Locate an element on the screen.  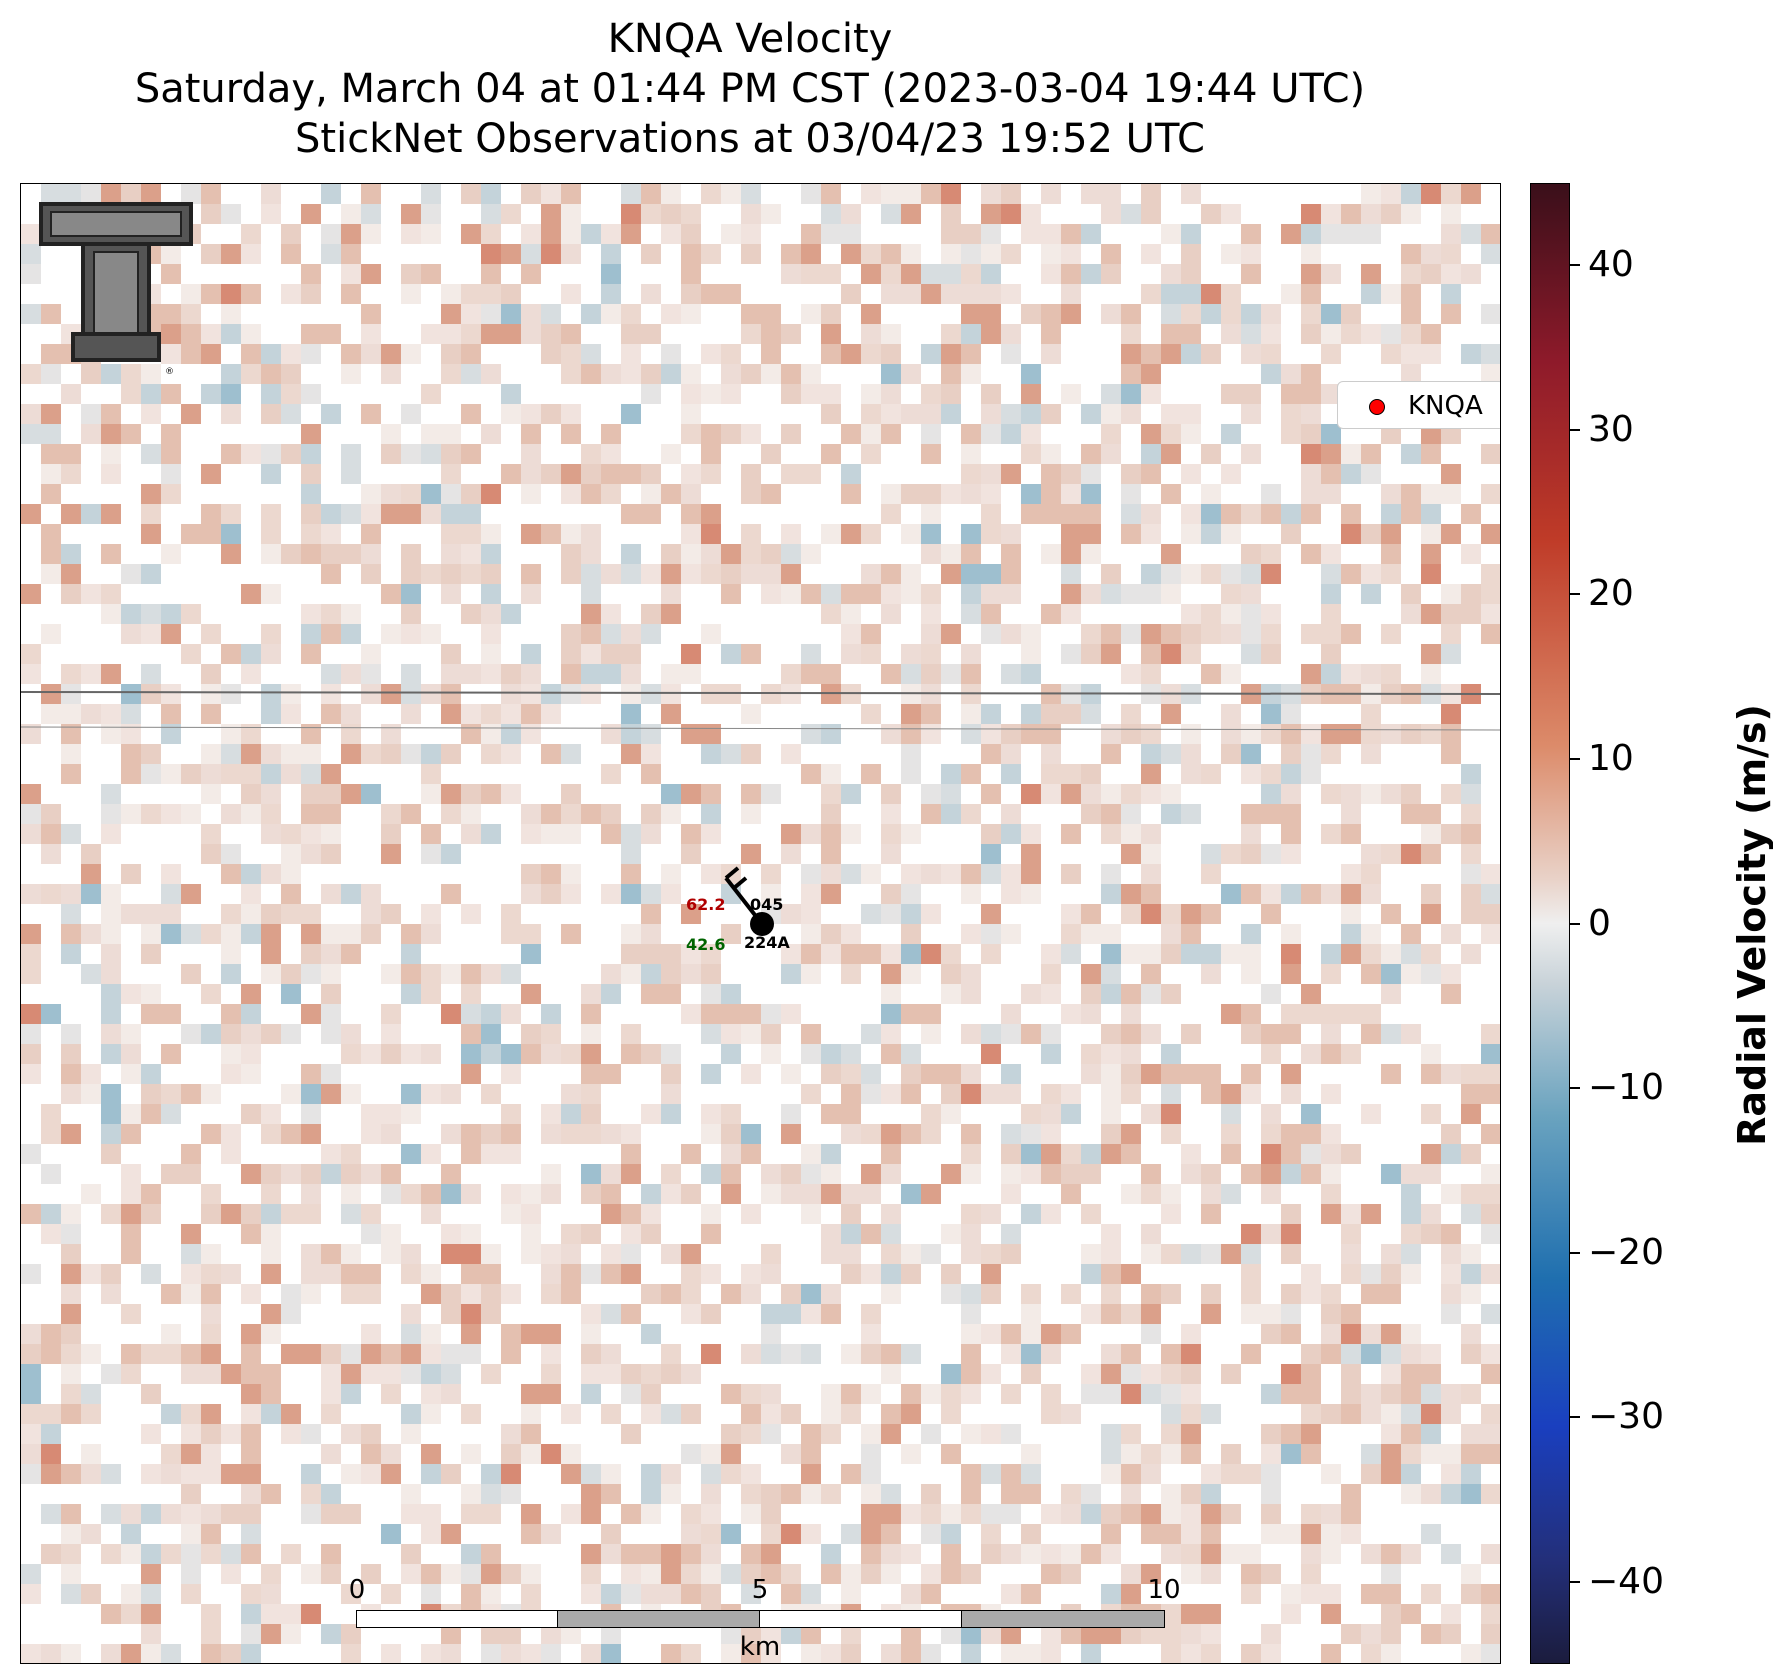
wind-barb-shaft is located at coordinates (744, 901).